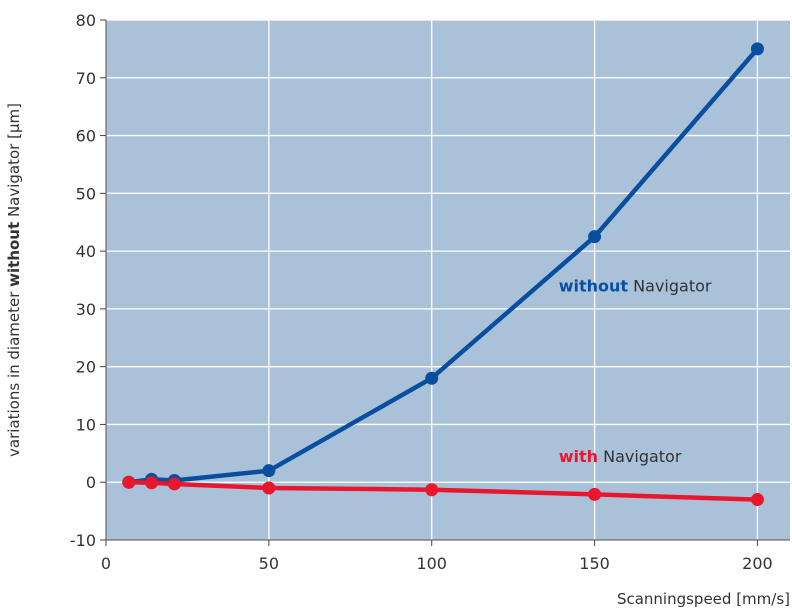 This screenshot has height=609, width=792. Describe the element at coordinates (14, 254) in the screenshot. I see `y-axis-label-part-2: without` at that location.